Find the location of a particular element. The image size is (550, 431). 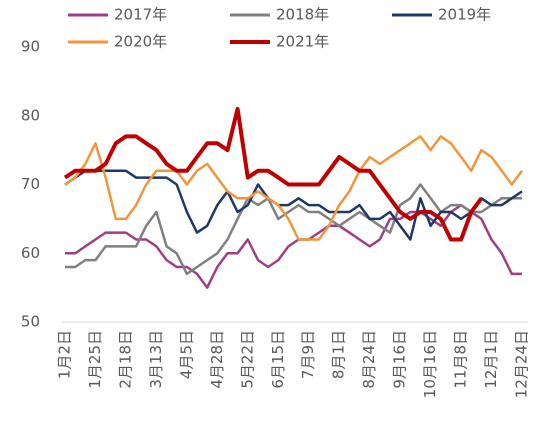

x-tick-label: 5月22日 is located at coordinates (247, 359).